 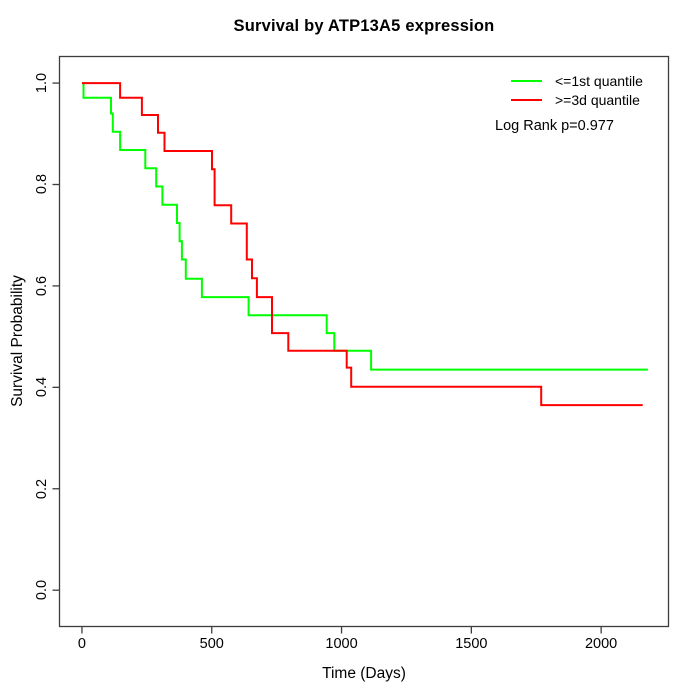 What do you see at coordinates (364, 673) in the screenshot?
I see `x-axis-title: Time (Days)` at bounding box center [364, 673].